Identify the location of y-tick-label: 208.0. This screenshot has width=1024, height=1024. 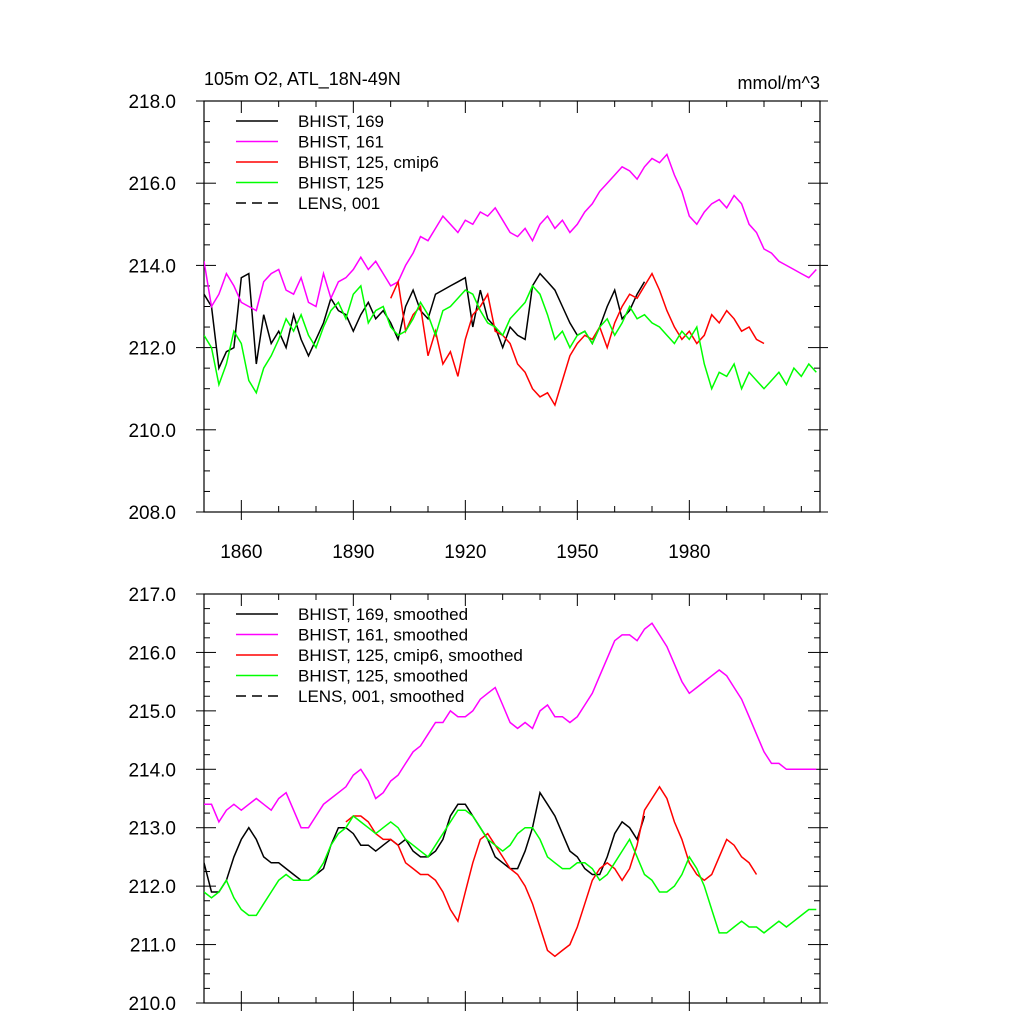
(152, 513).